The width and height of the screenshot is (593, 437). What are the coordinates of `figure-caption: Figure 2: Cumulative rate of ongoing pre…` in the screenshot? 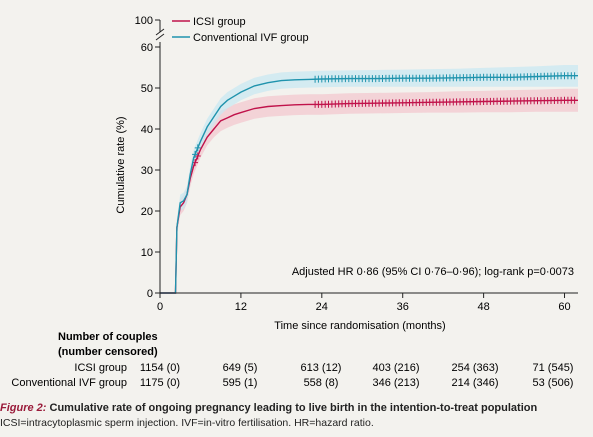 It's located at (296, 416).